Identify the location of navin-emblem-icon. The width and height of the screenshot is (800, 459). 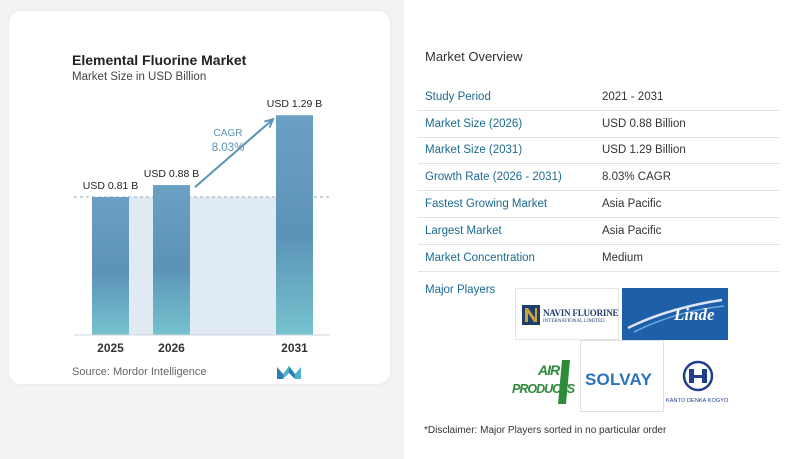
(531, 315).